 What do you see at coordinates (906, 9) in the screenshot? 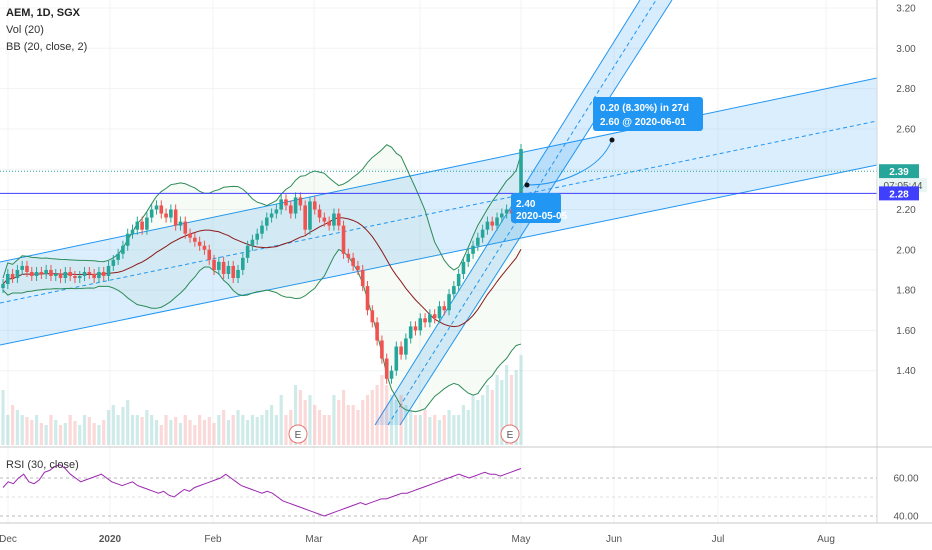
I see `price-axis-tick: 3.20` at bounding box center [906, 9].